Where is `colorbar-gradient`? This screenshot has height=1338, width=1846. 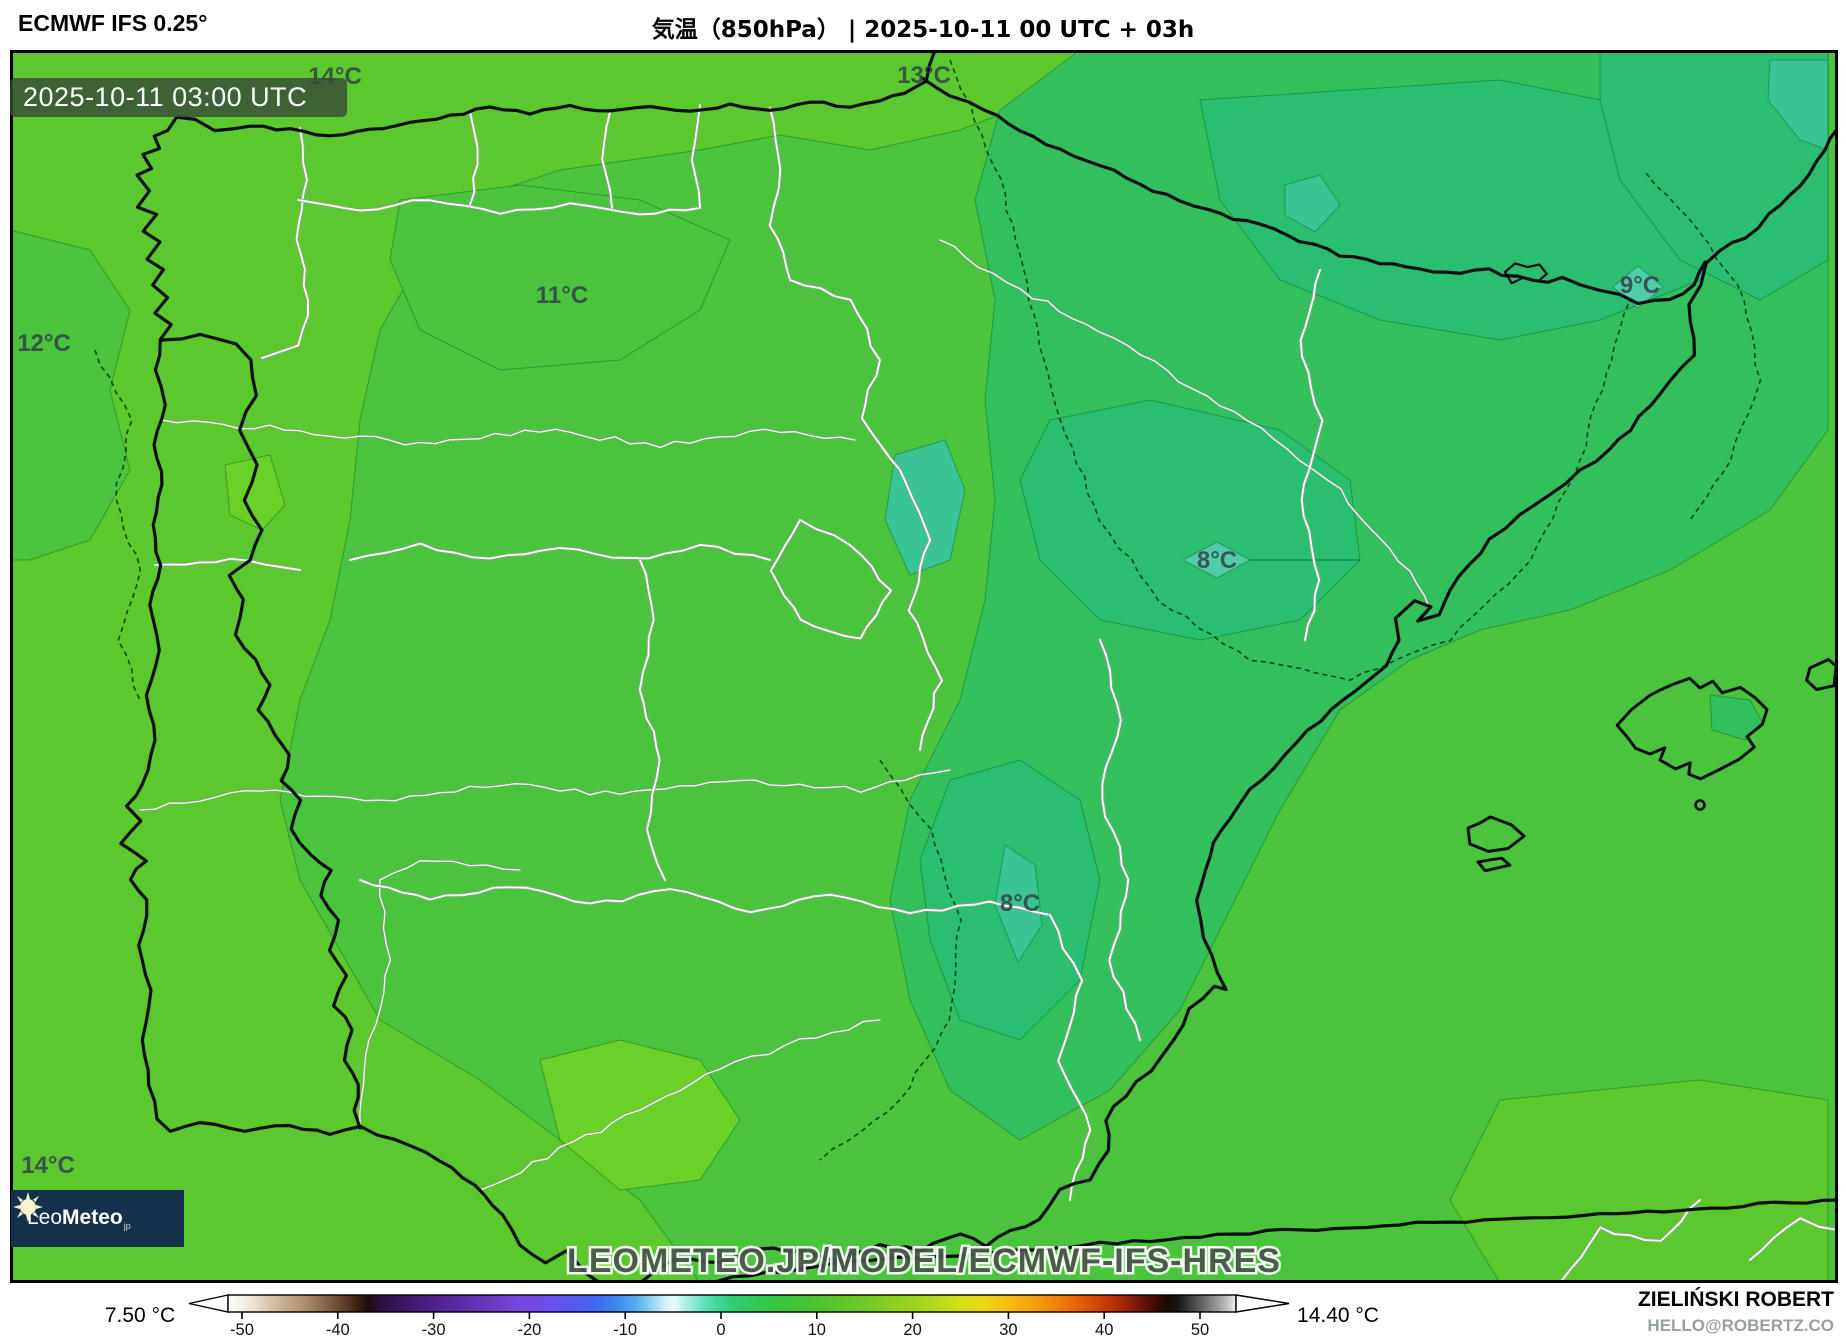 colorbar-gradient is located at coordinates (732, 1303).